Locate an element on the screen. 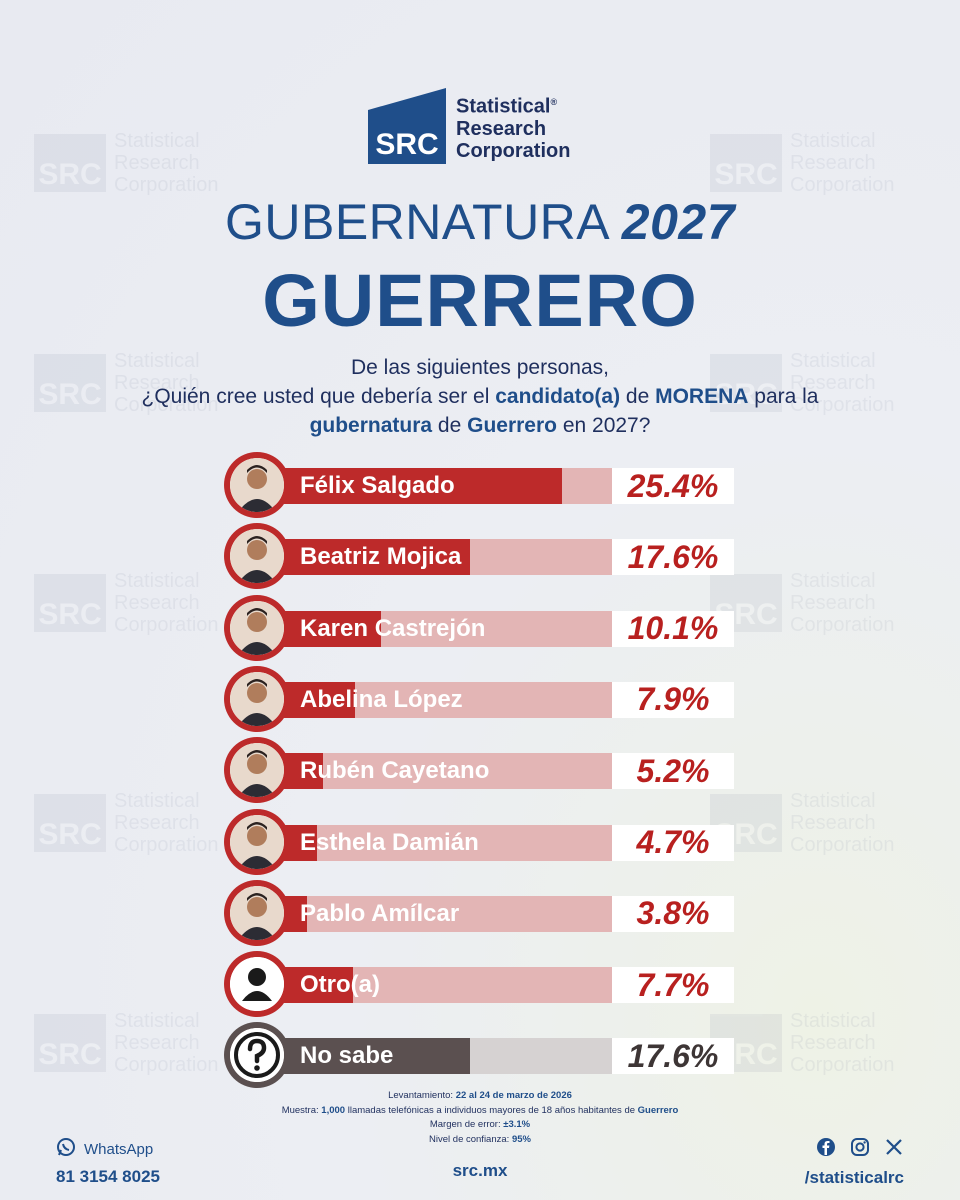  src-logo-mark: SRC is located at coordinates (407, 126).